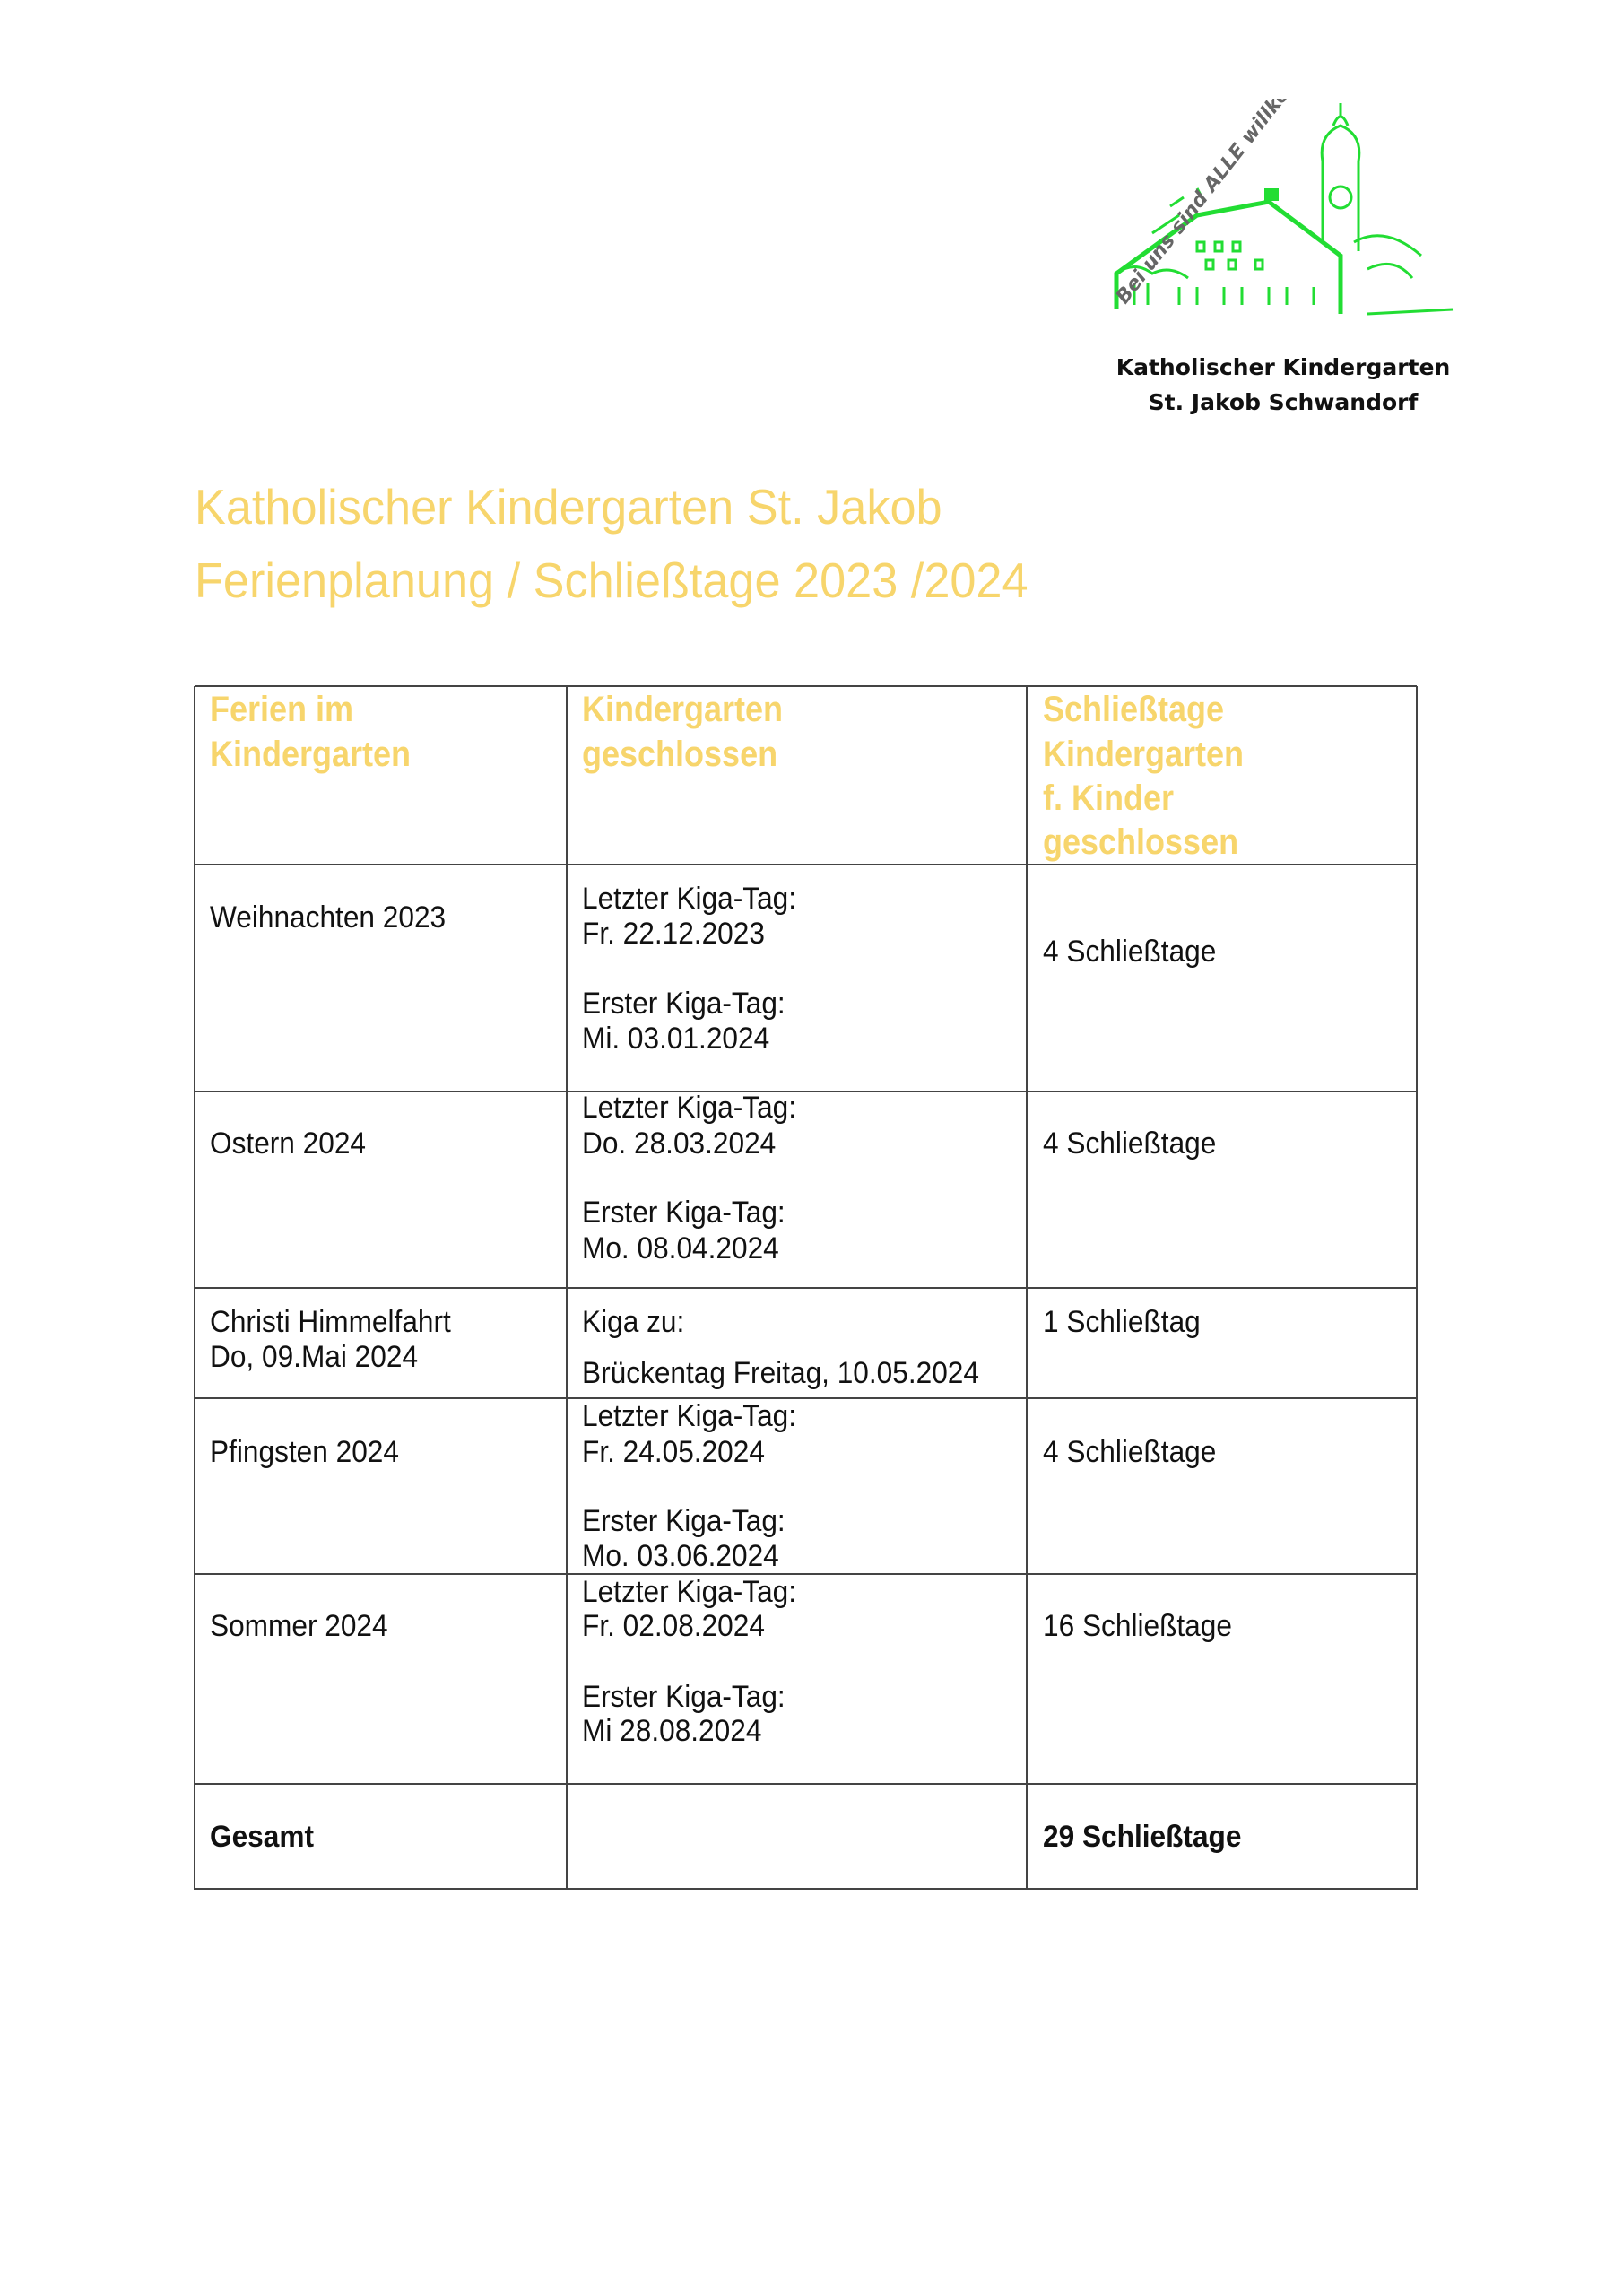  What do you see at coordinates (1141, 842) in the screenshot?
I see `header-schliesstage: geschlossen` at bounding box center [1141, 842].